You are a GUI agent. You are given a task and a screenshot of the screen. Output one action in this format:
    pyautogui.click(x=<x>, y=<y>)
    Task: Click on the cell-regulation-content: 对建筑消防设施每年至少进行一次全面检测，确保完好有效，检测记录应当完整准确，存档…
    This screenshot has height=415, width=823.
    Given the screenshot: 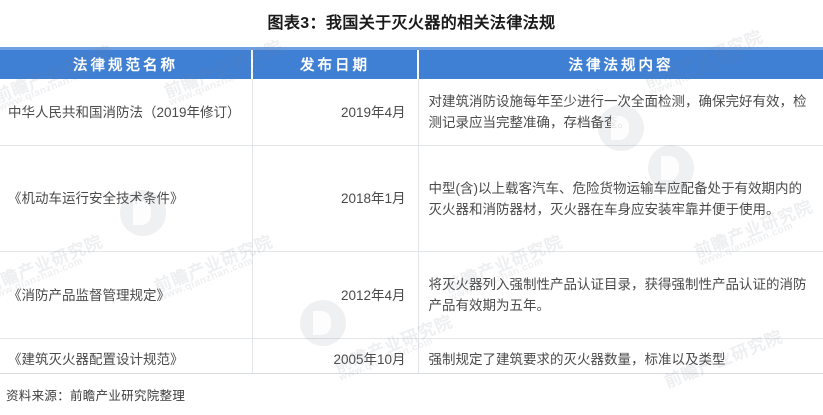 What is the action you would take?
    pyautogui.click(x=620, y=112)
    